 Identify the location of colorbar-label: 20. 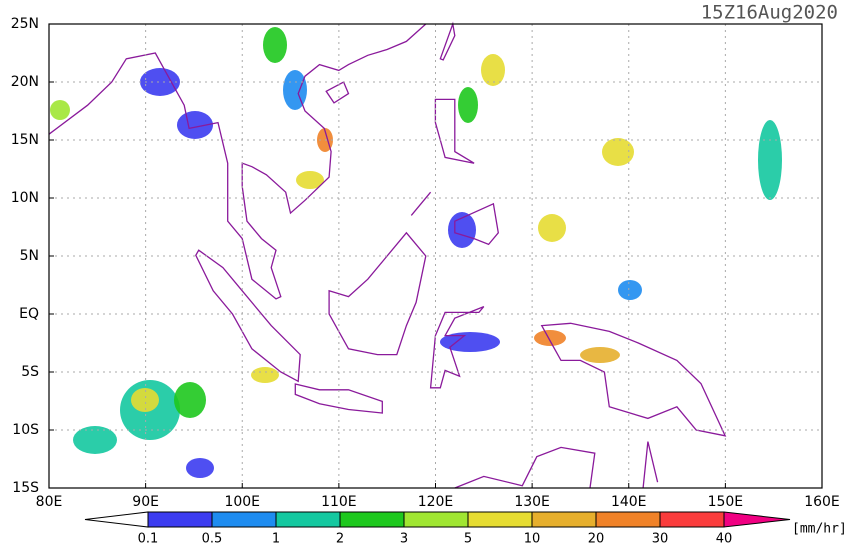
(596, 538).